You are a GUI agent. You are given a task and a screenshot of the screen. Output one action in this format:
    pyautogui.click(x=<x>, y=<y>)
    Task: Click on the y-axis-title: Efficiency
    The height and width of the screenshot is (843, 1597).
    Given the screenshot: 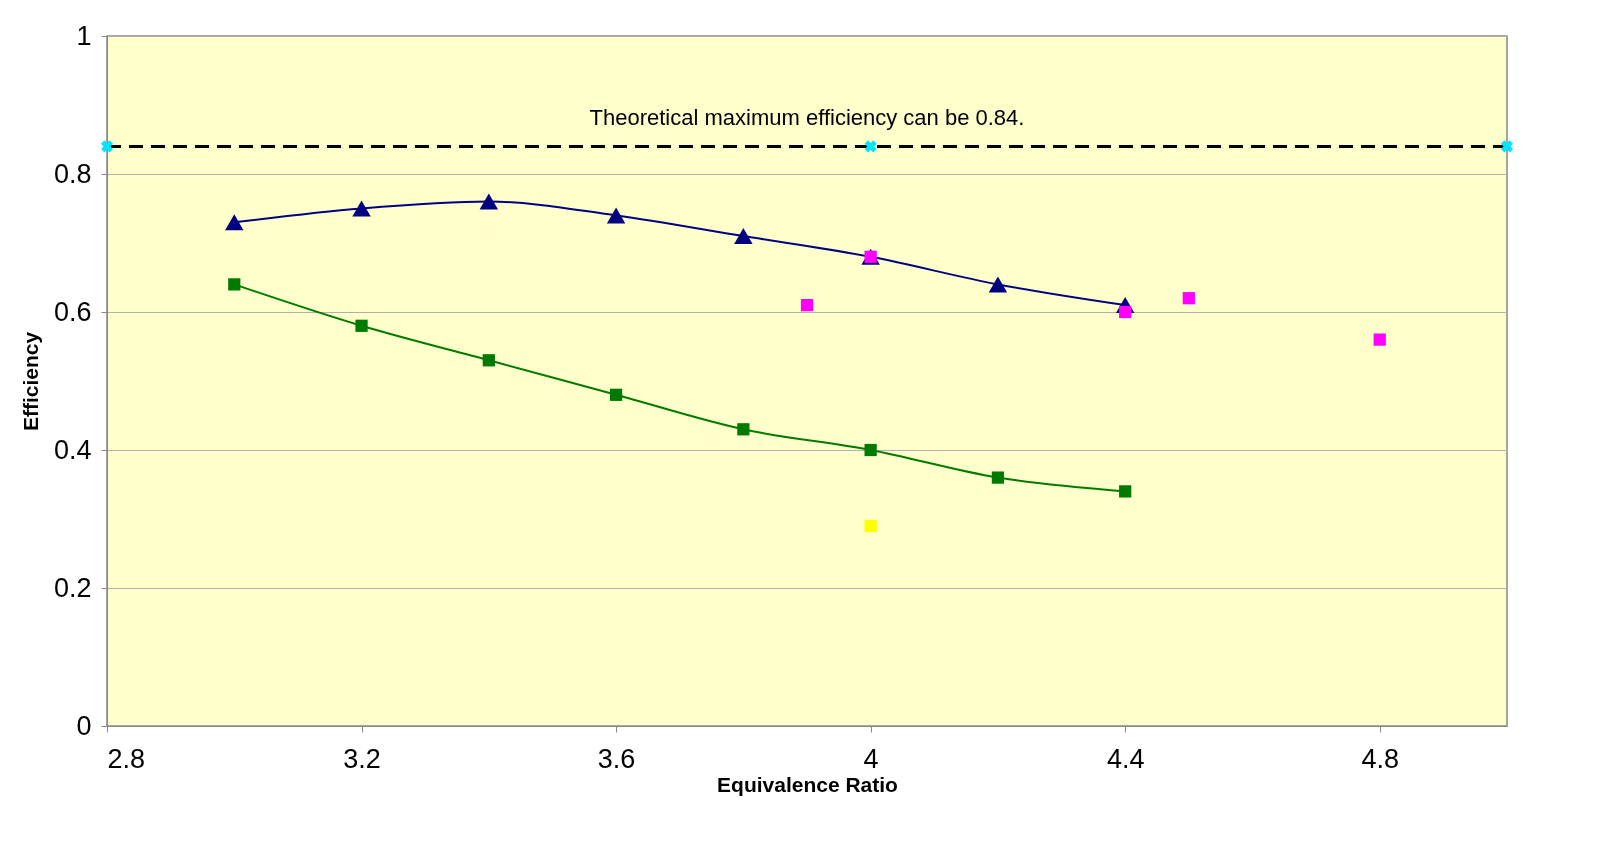 What is the action you would take?
    pyautogui.click(x=30, y=381)
    